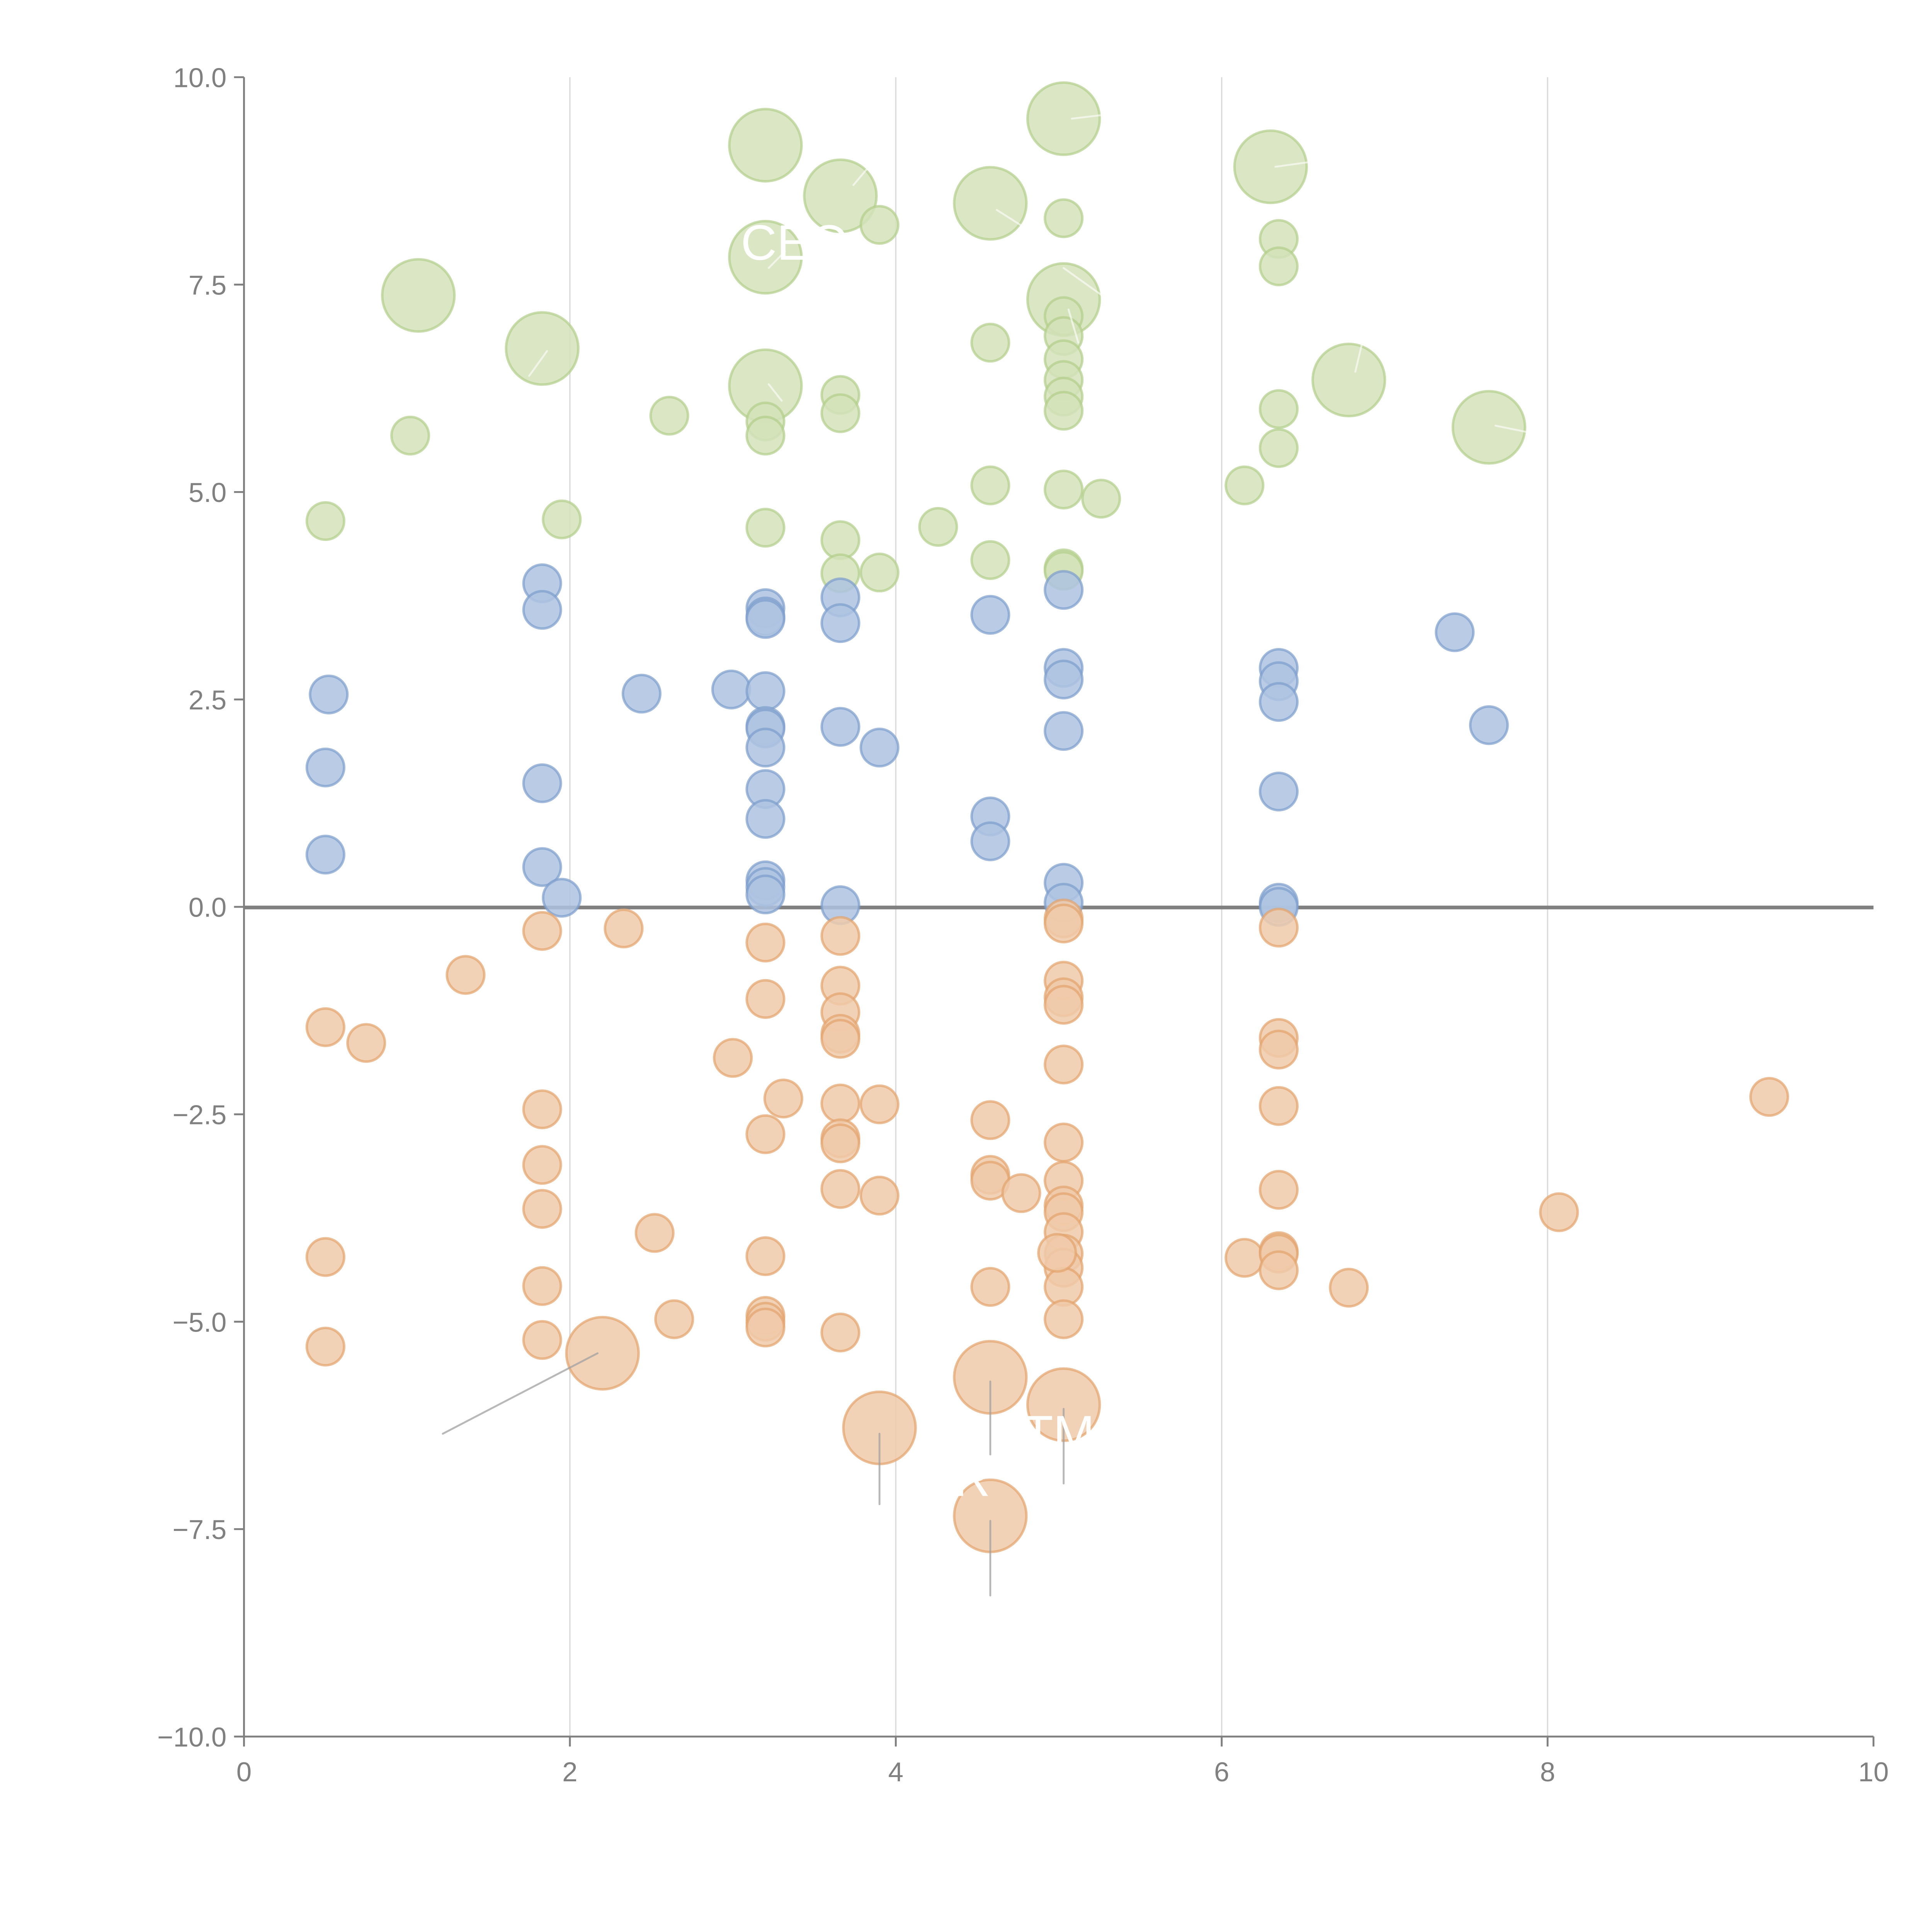 The image size is (1932, 1932). Describe the element at coordinates (244, 1772) in the screenshot. I see `x-tick-label: 0` at that location.